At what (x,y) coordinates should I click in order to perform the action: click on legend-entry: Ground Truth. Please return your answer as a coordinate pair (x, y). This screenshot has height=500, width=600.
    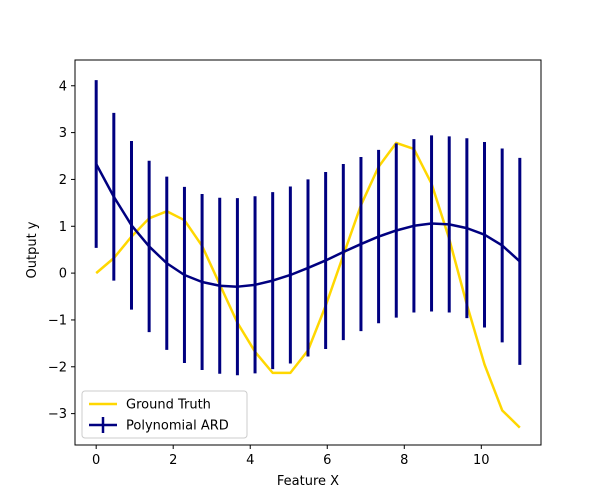
    Looking at the image, I should click on (150, 405).